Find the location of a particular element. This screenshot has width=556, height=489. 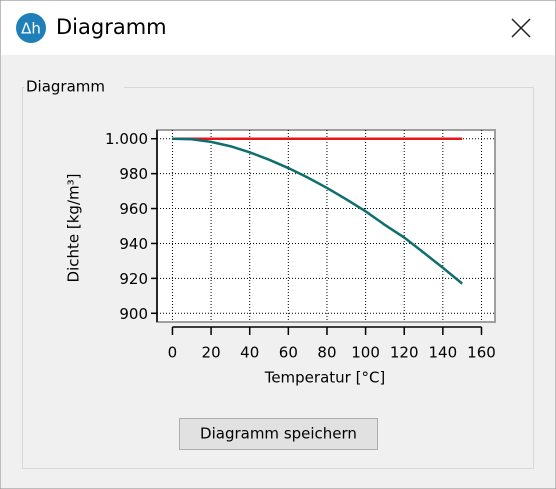

save-button: Diagramm speichern is located at coordinates (278, 434).